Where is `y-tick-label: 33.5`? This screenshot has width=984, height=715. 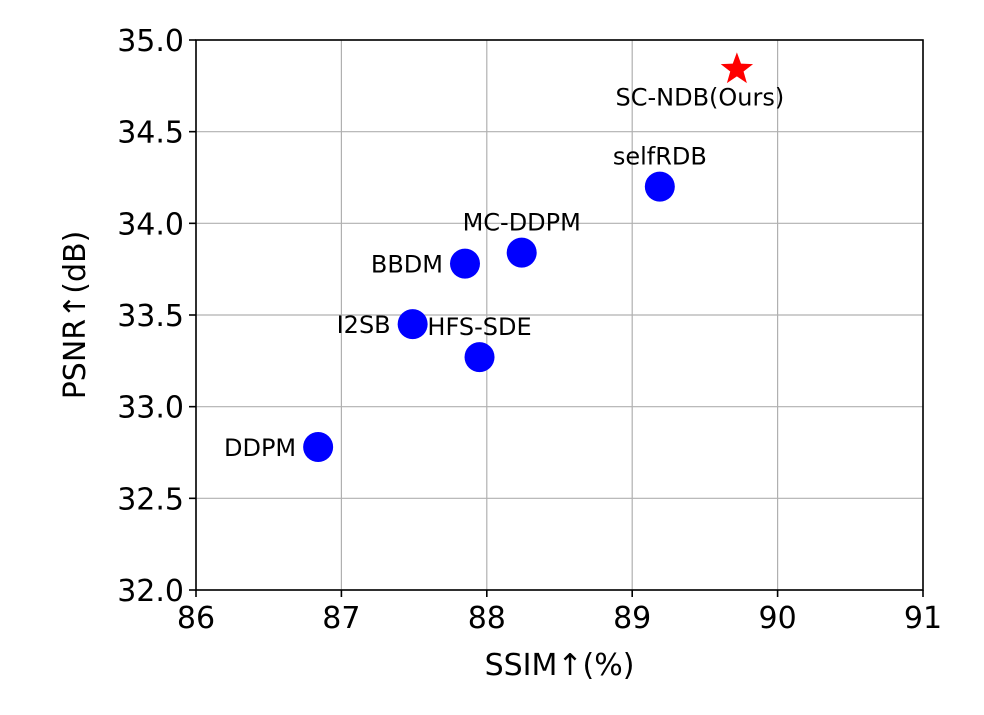
y-tick-label: 33.5 is located at coordinates (150, 316).